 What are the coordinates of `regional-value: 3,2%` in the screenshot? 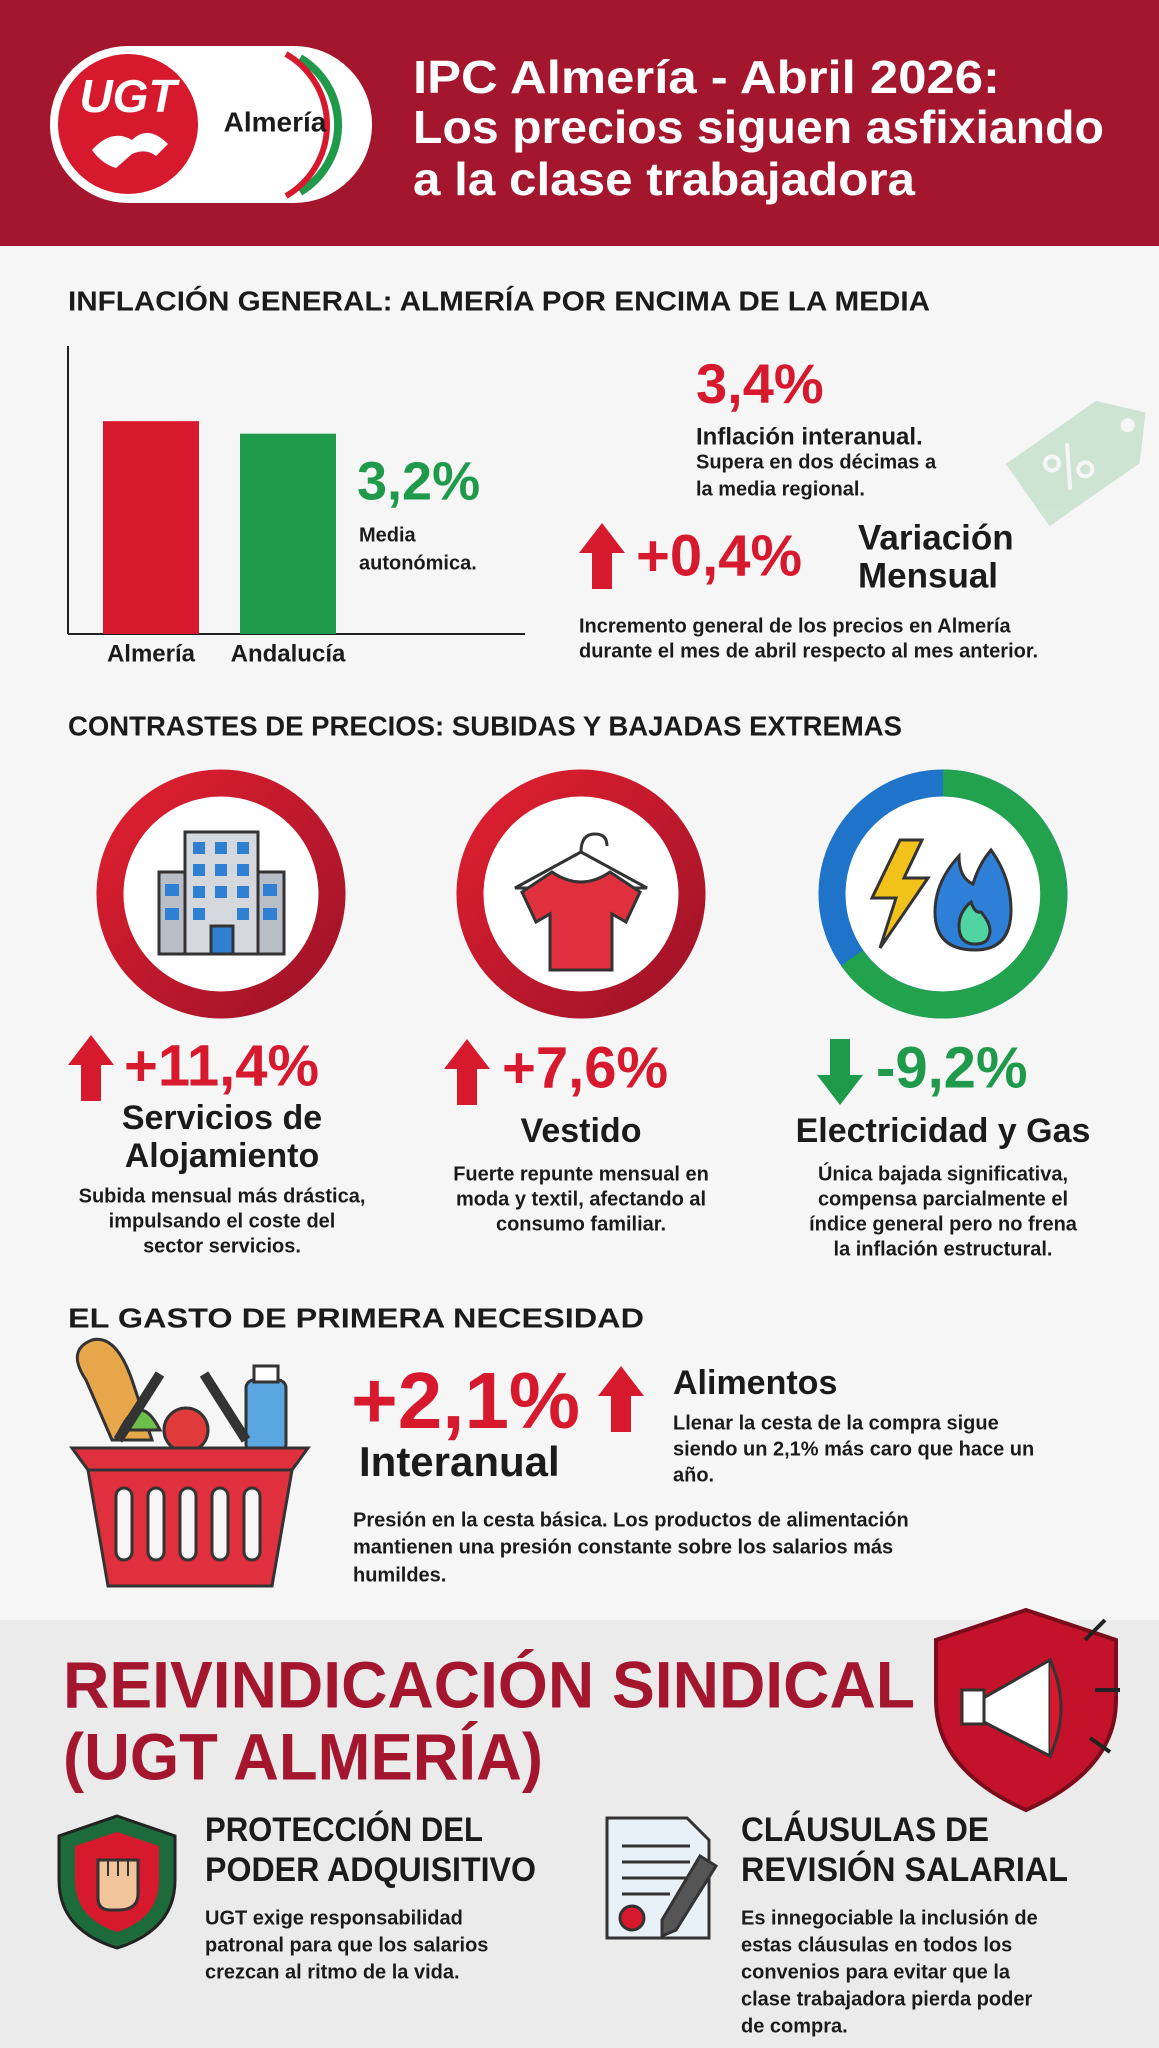 It's located at (418, 481).